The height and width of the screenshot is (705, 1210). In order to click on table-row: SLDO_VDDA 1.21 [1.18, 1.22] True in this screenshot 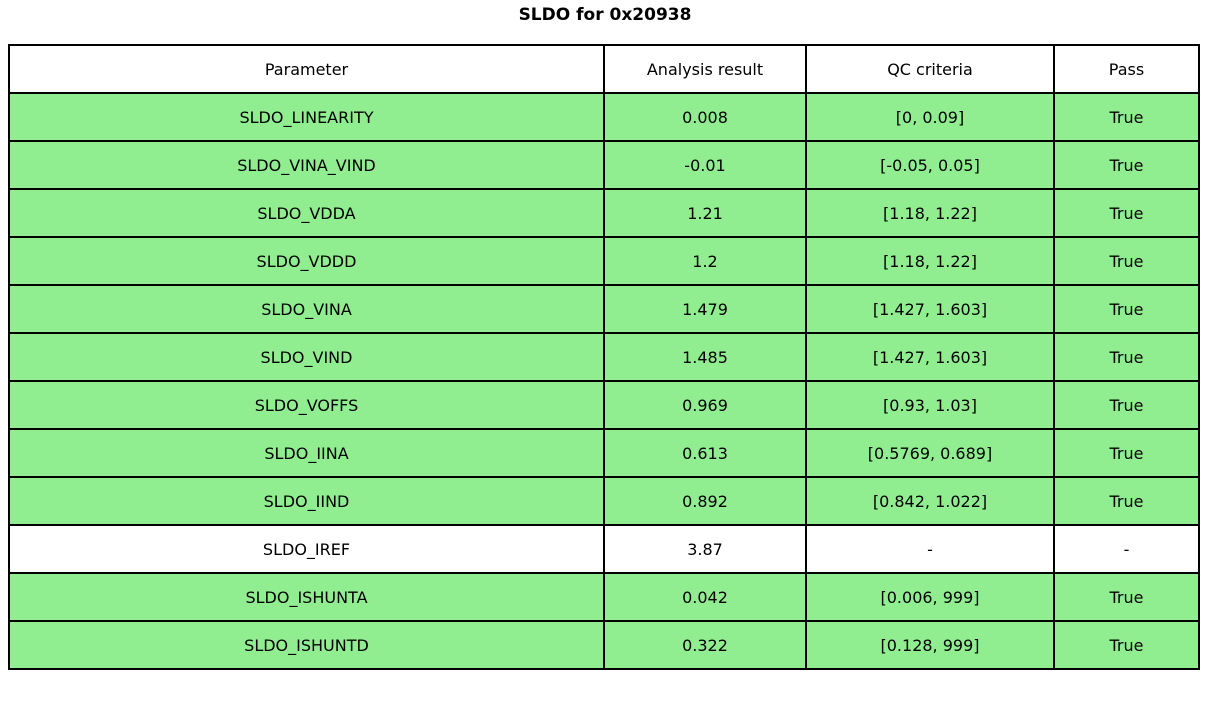, I will do `click(604, 213)`.